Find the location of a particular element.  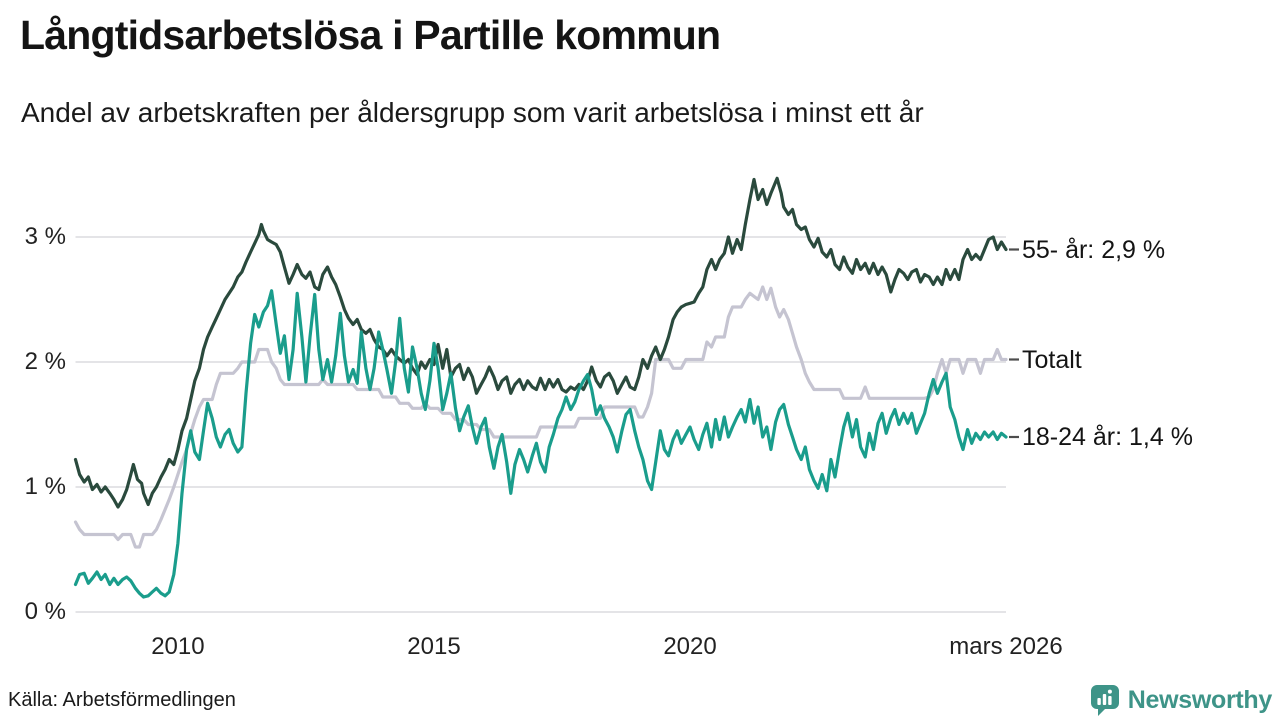

newsworthy-brand-text: Newsworthy is located at coordinates (1200, 699).